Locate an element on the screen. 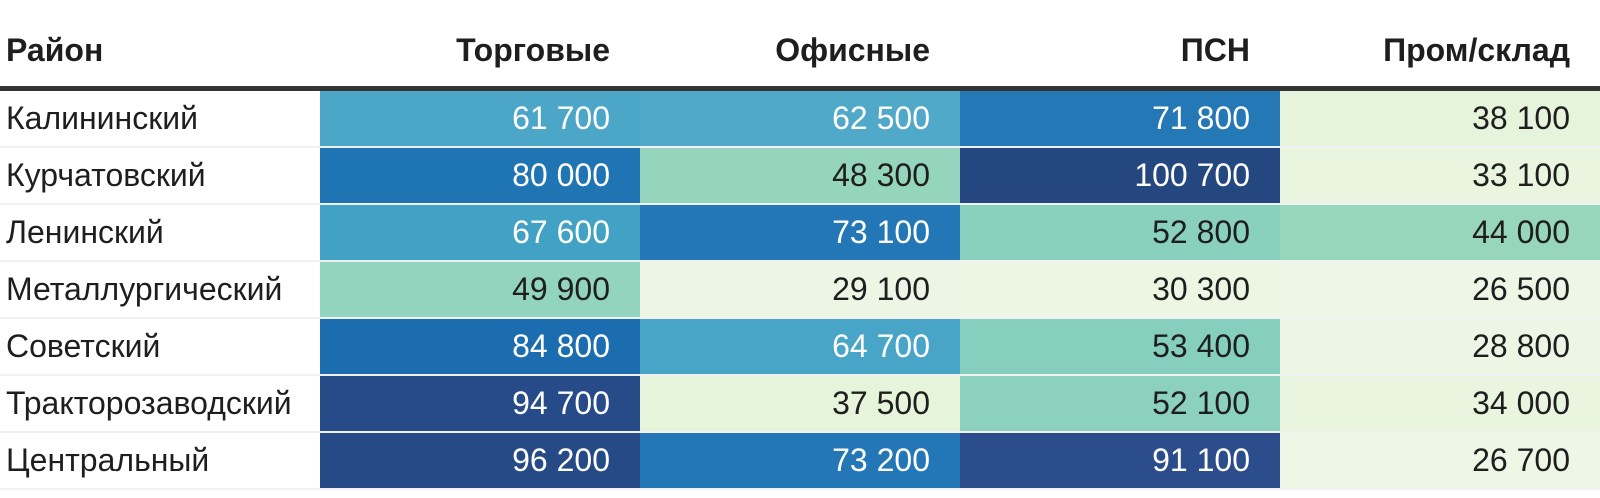 The image size is (1600, 498). heatmap-cell: 73 100 is located at coordinates (800, 233).